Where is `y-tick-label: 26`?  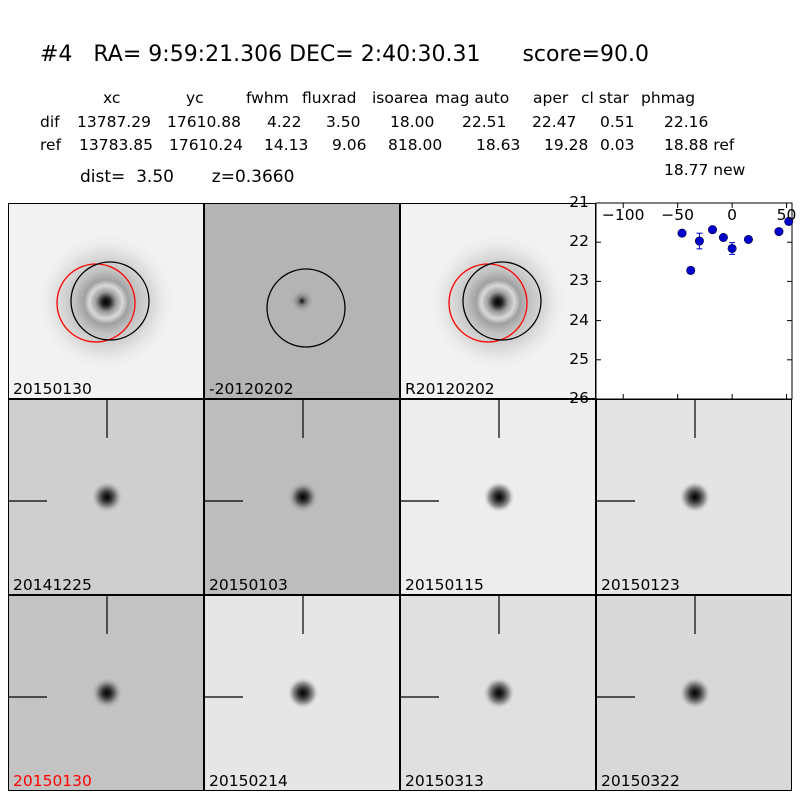 y-tick-label: 26 is located at coordinates (579, 398).